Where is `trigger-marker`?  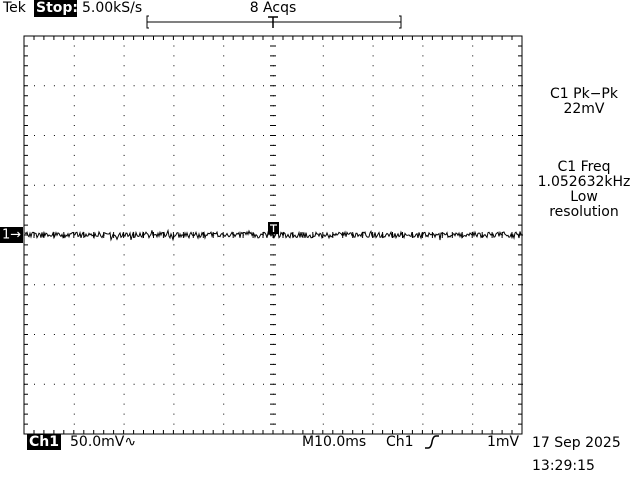 trigger-marker is located at coordinates (273, 228).